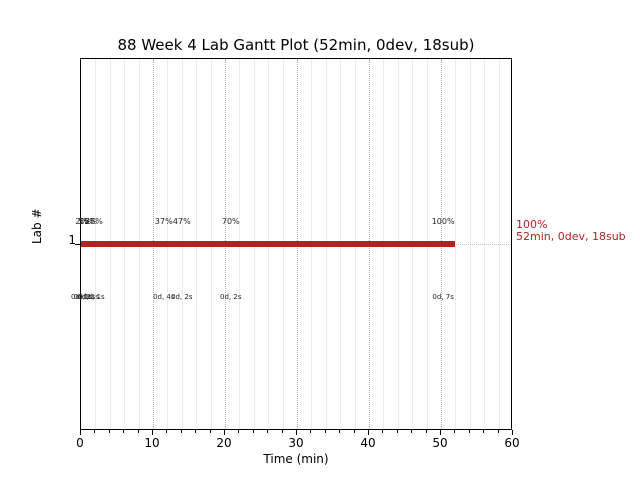 This screenshot has height=480, width=640. Describe the element at coordinates (37, 226) in the screenshot. I see `y-axis-label: Lab #` at that location.